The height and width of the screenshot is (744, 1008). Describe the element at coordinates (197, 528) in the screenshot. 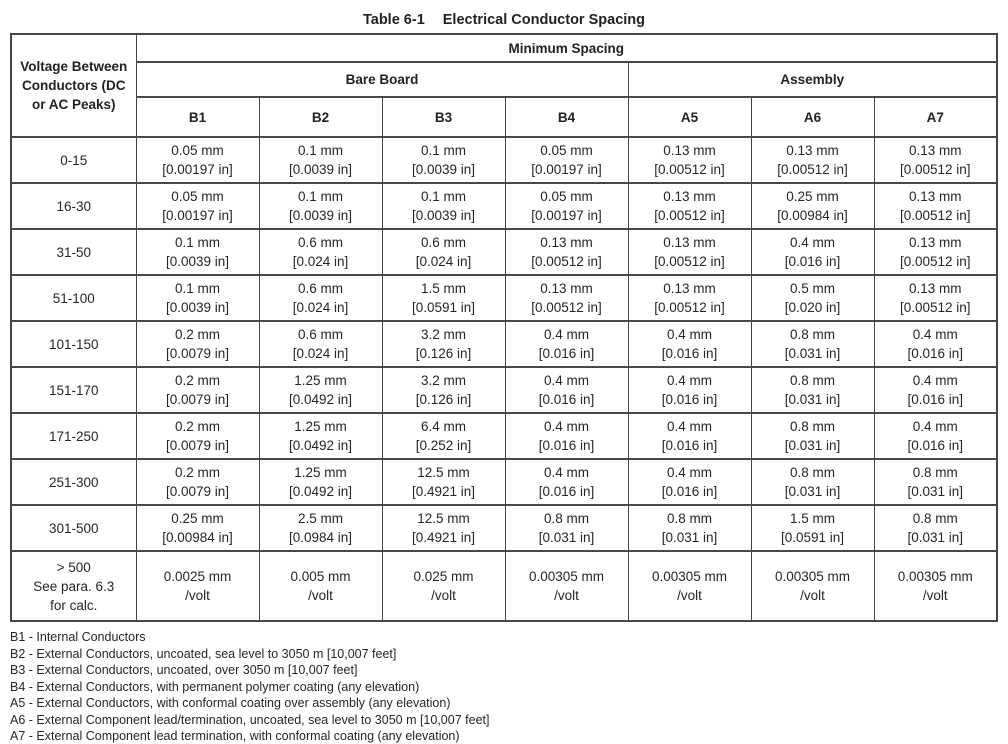

I see `spacing-value-cell: 0.25 mm [0.00984 in]` at that location.